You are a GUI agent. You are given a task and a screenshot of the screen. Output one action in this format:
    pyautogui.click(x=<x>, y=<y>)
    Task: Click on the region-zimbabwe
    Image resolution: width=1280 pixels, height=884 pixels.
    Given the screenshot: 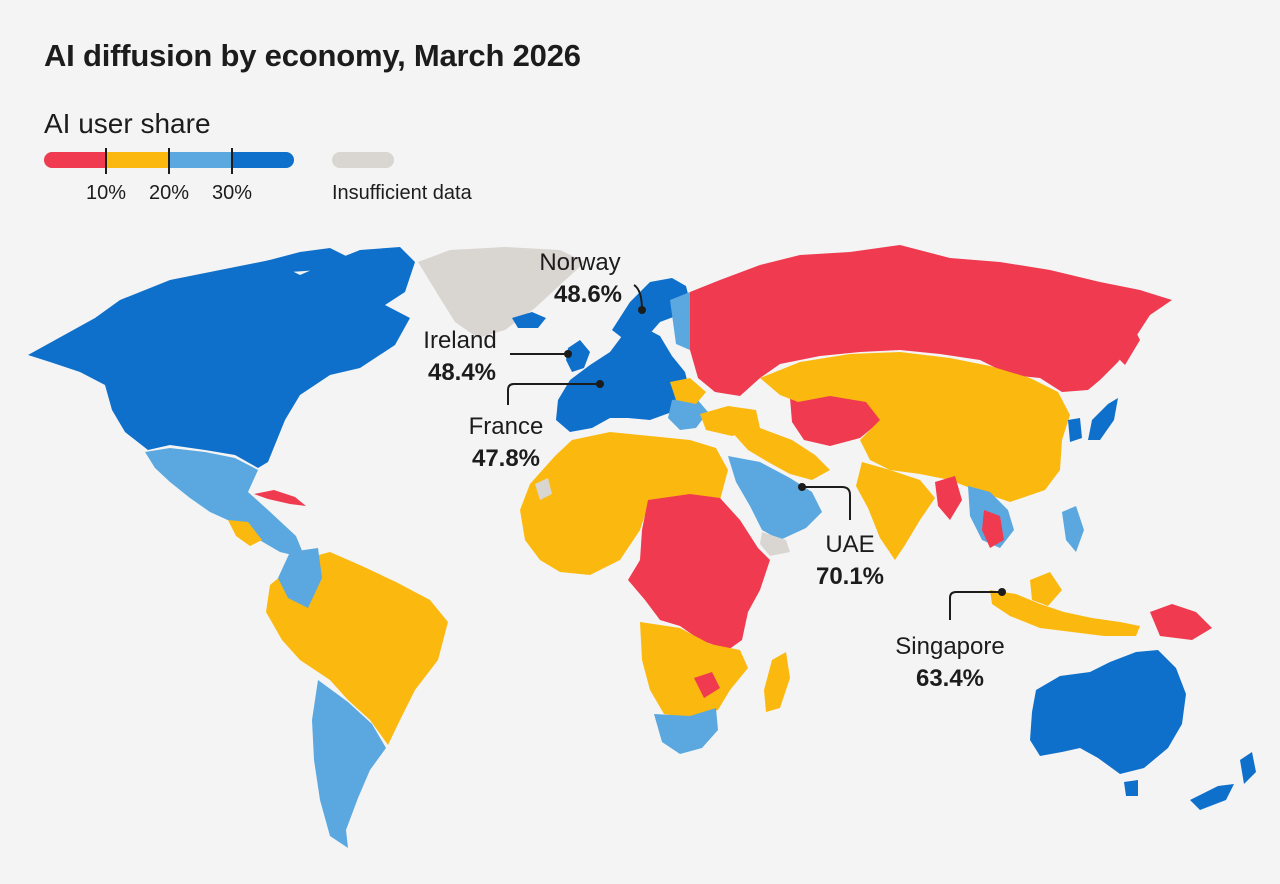 What is the action you would take?
    pyautogui.click(x=707, y=685)
    